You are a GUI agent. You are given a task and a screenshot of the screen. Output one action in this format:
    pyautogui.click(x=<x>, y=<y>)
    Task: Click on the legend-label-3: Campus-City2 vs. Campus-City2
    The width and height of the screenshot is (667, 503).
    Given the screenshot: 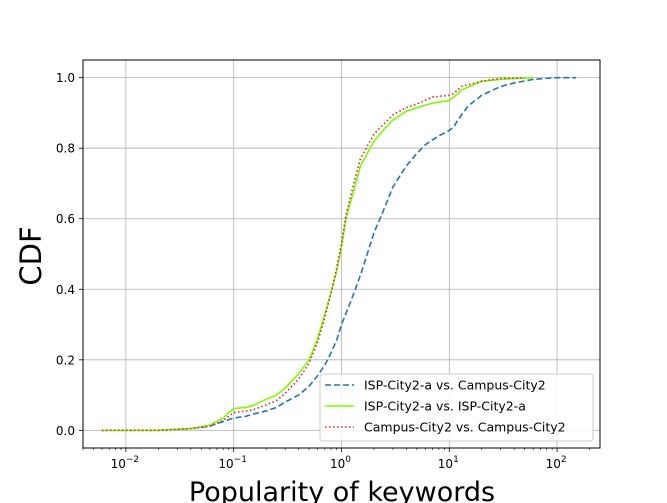 What is the action you would take?
    pyautogui.click(x=465, y=427)
    